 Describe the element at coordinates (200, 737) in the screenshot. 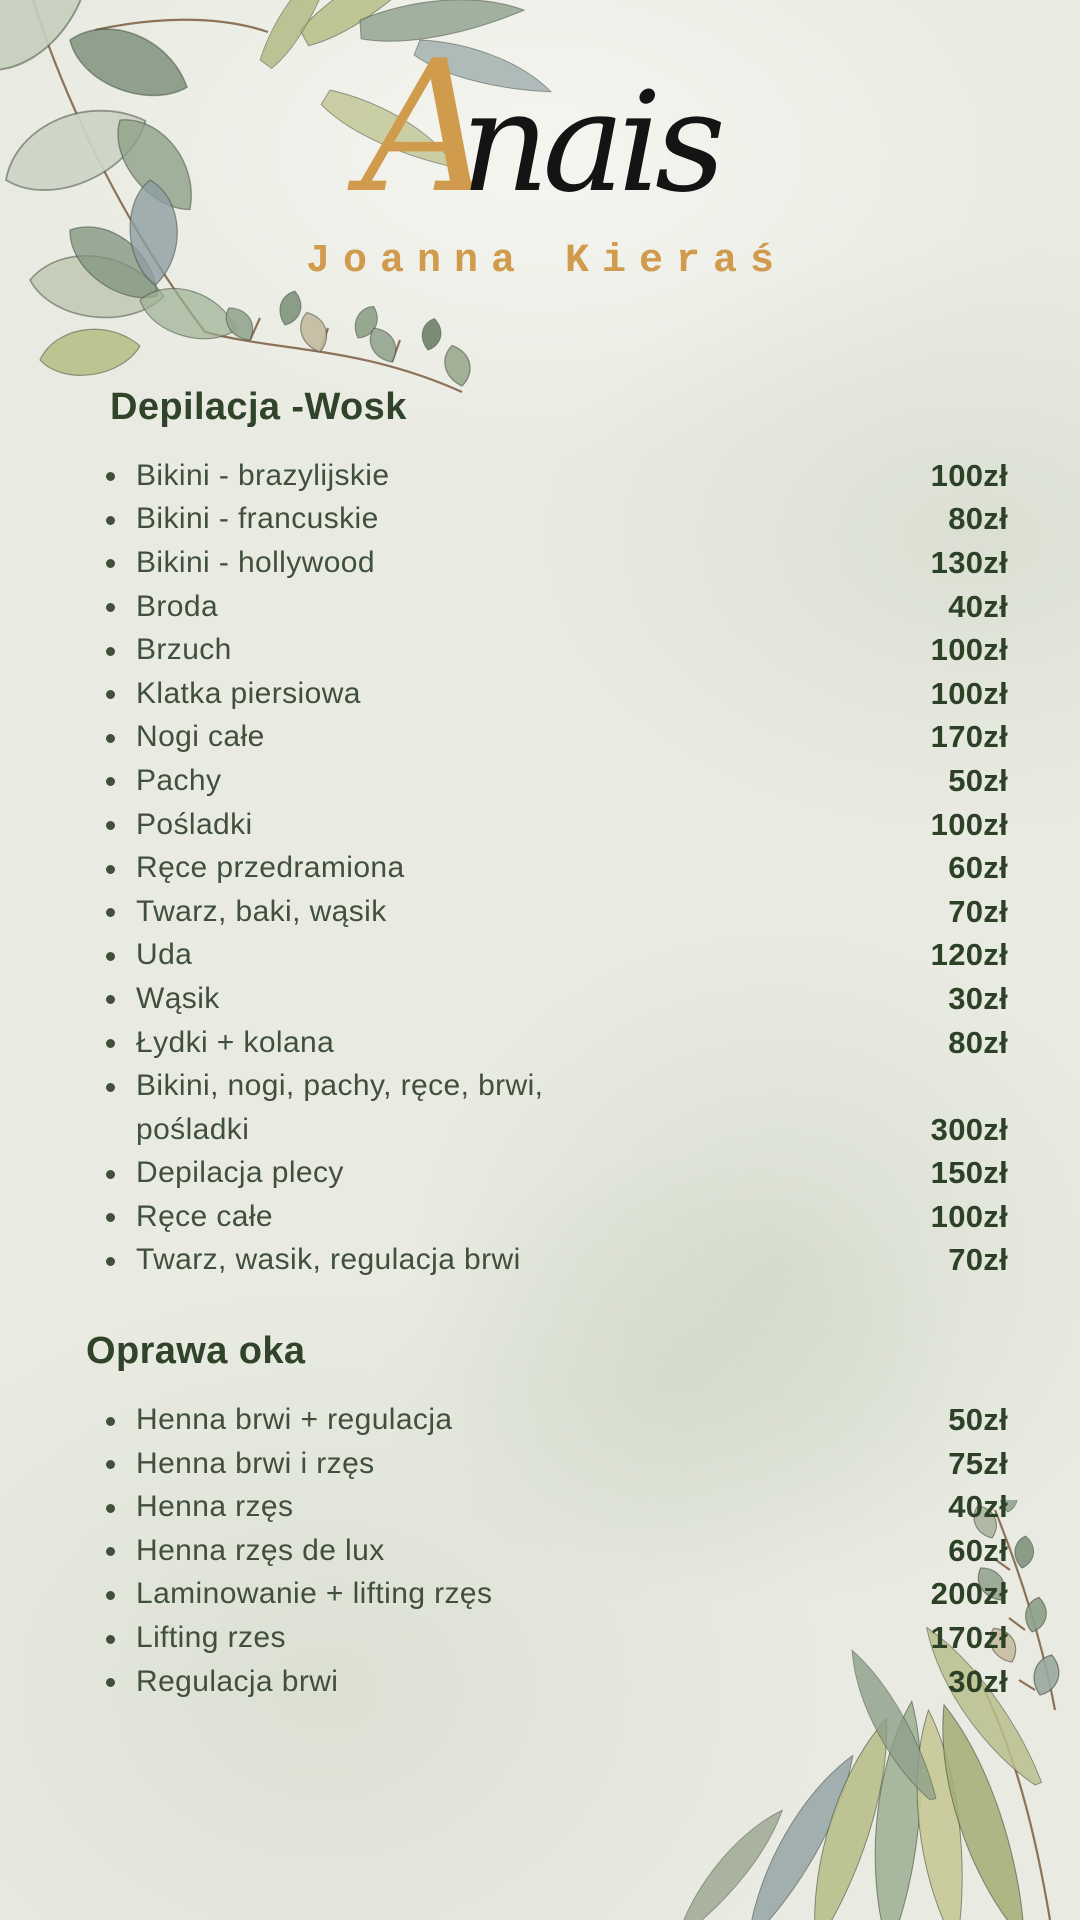

I see `item-label: Nogi całe` at that location.